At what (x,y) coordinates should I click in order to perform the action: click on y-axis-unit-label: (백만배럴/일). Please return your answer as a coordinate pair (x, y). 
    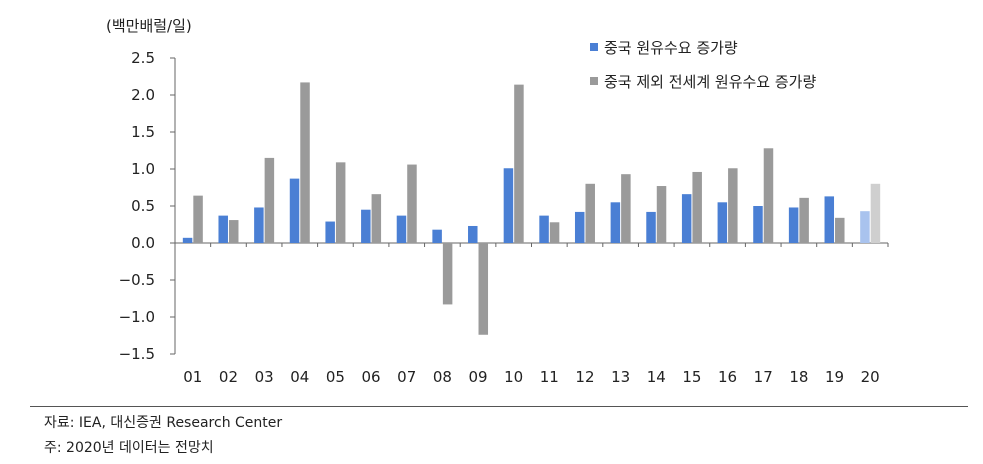
    Looking at the image, I should click on (149, 26).